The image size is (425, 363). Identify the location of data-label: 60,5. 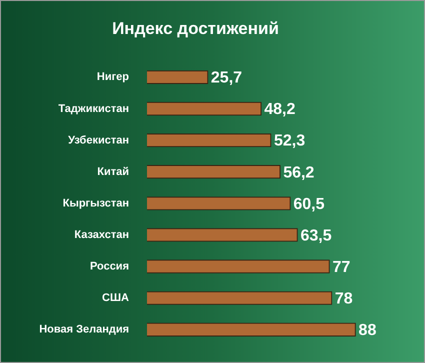
(309, 204).